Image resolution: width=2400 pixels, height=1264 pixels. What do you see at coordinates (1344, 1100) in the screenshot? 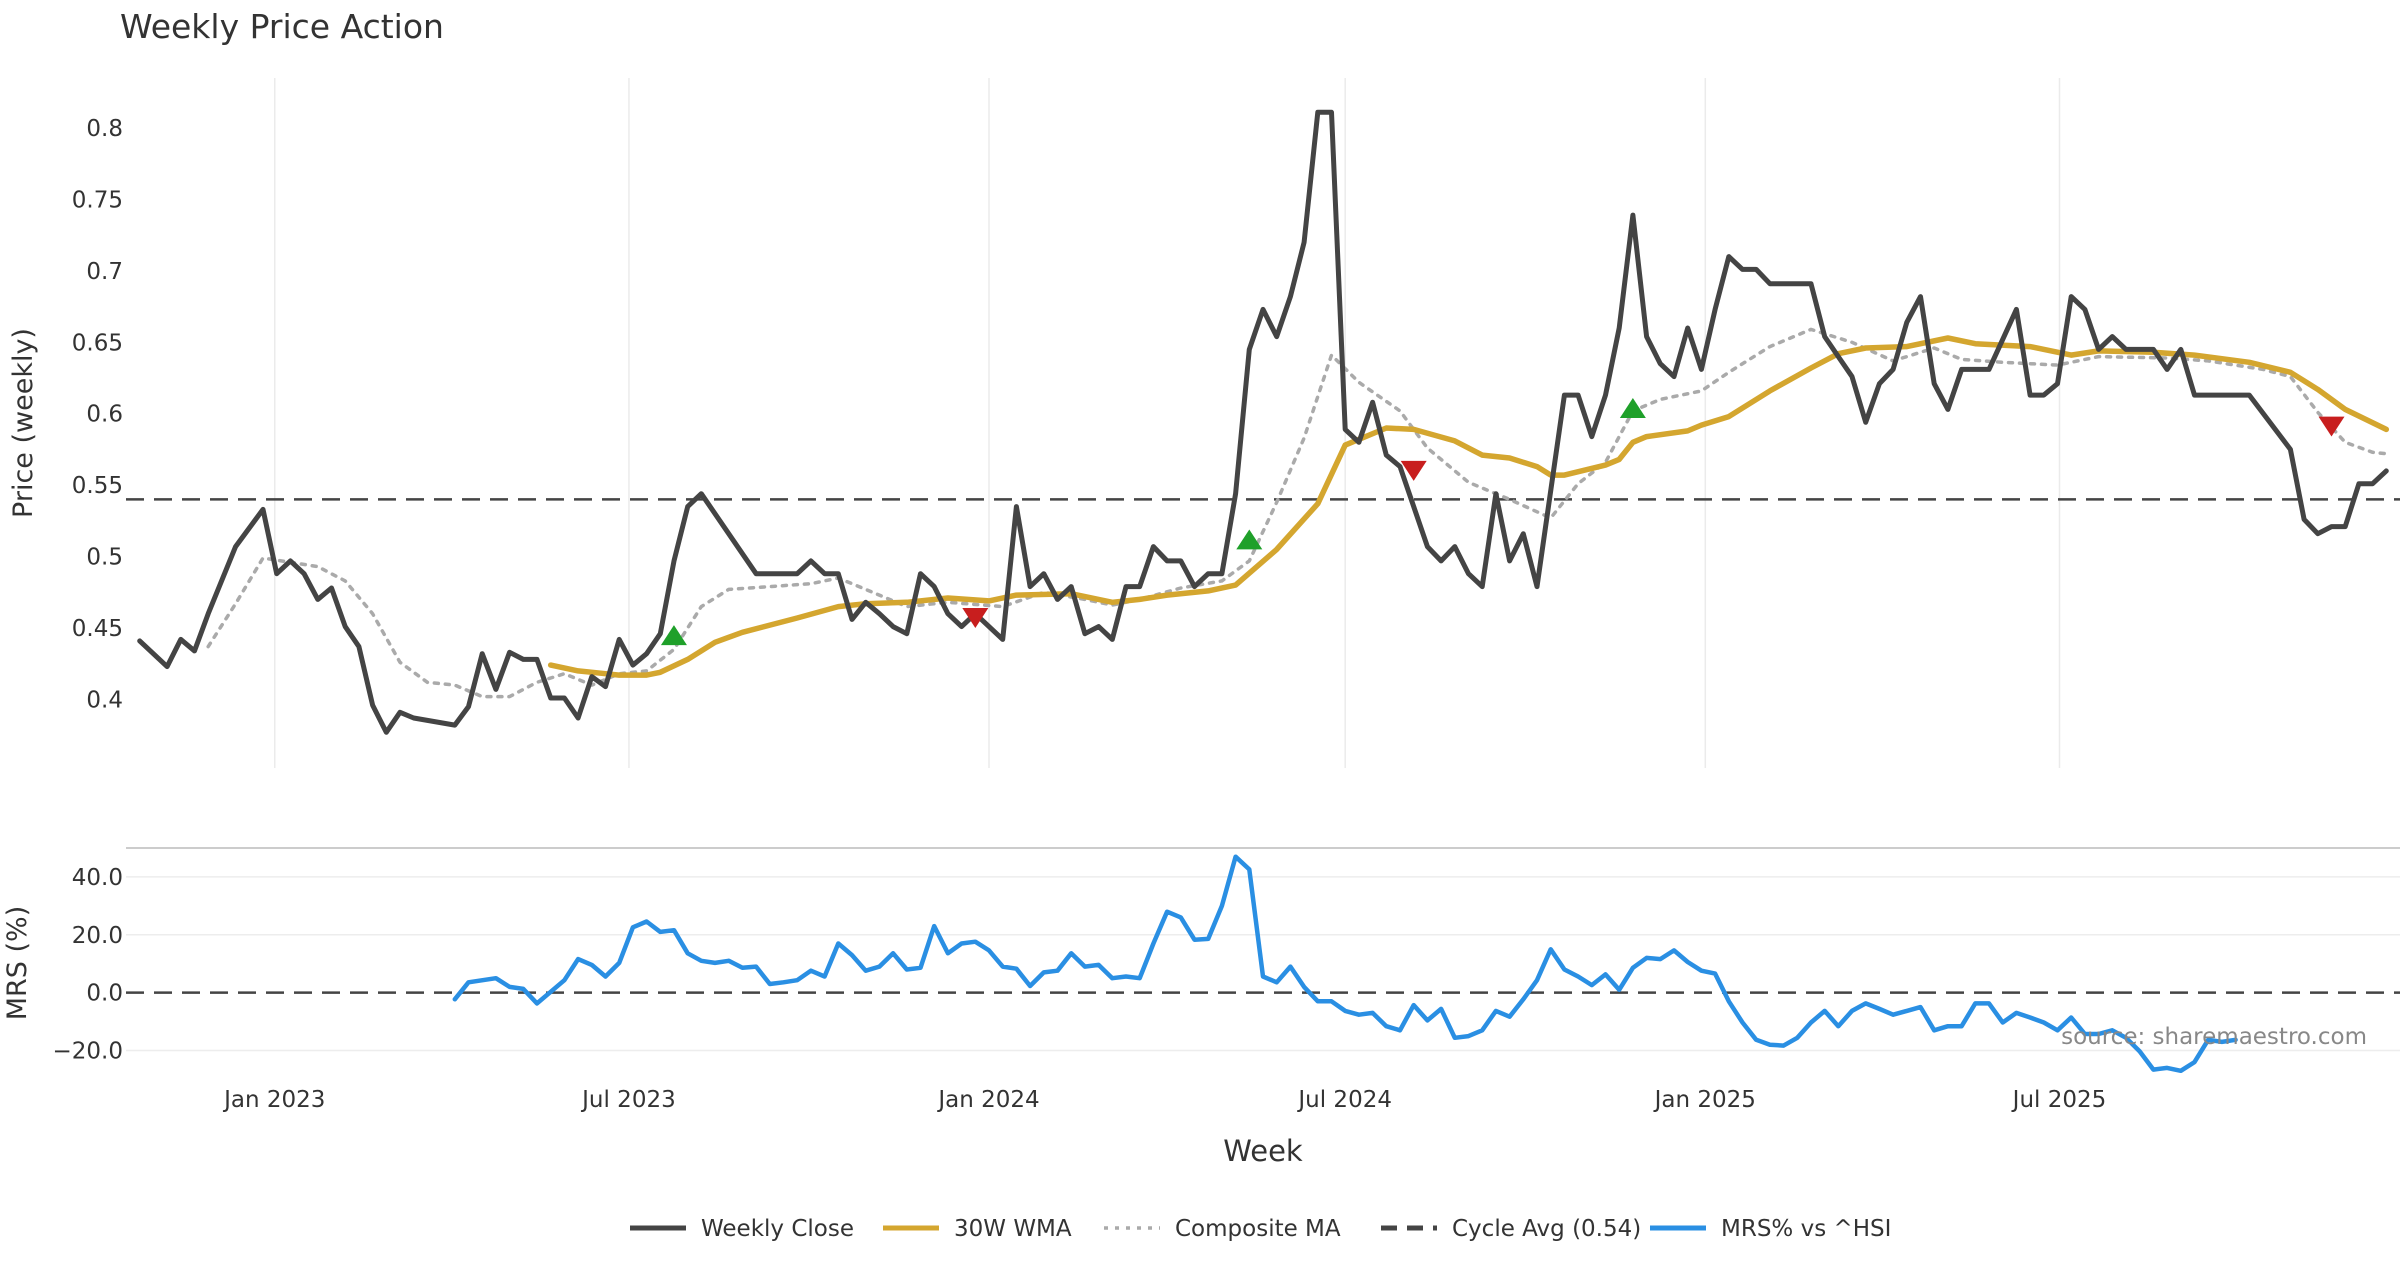
I see `x-tick-label: Jul 2024` at bounding box center [1344, 1100].